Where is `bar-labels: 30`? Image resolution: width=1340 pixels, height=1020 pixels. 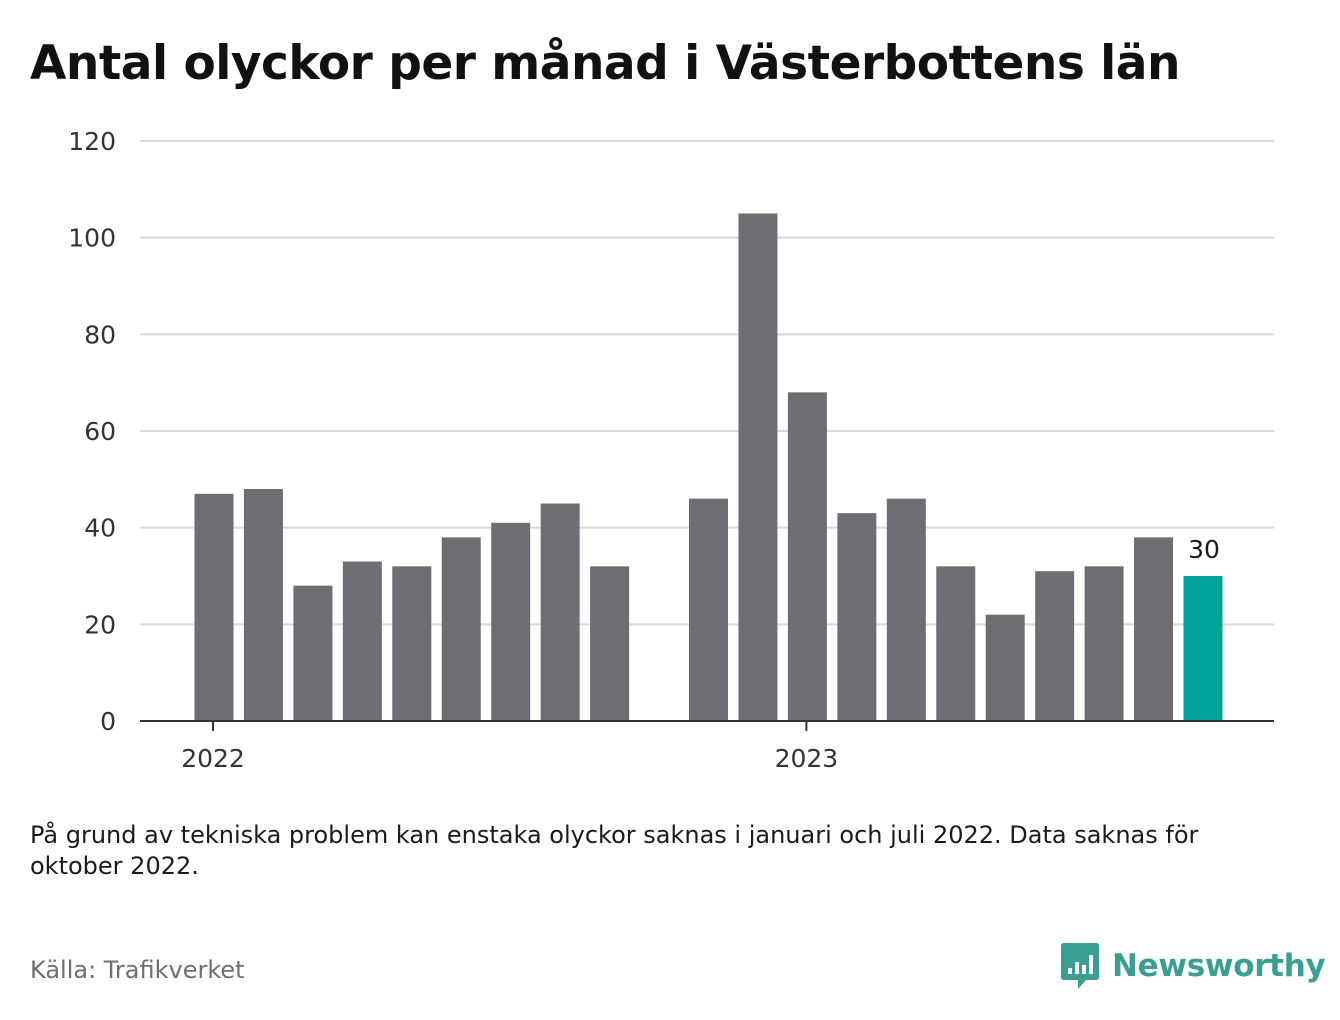 bar-labels: 30 is located at coordinates (1204, 549).